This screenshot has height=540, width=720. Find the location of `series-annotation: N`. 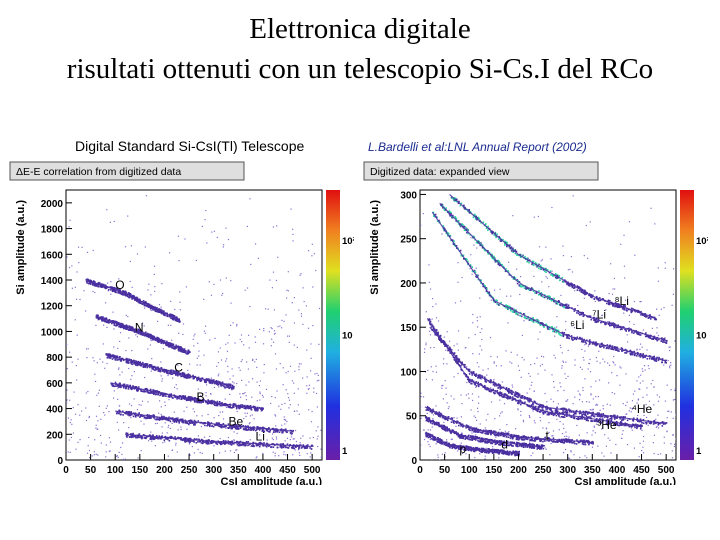

series-annotation: N is located at coordinates (139, 327).